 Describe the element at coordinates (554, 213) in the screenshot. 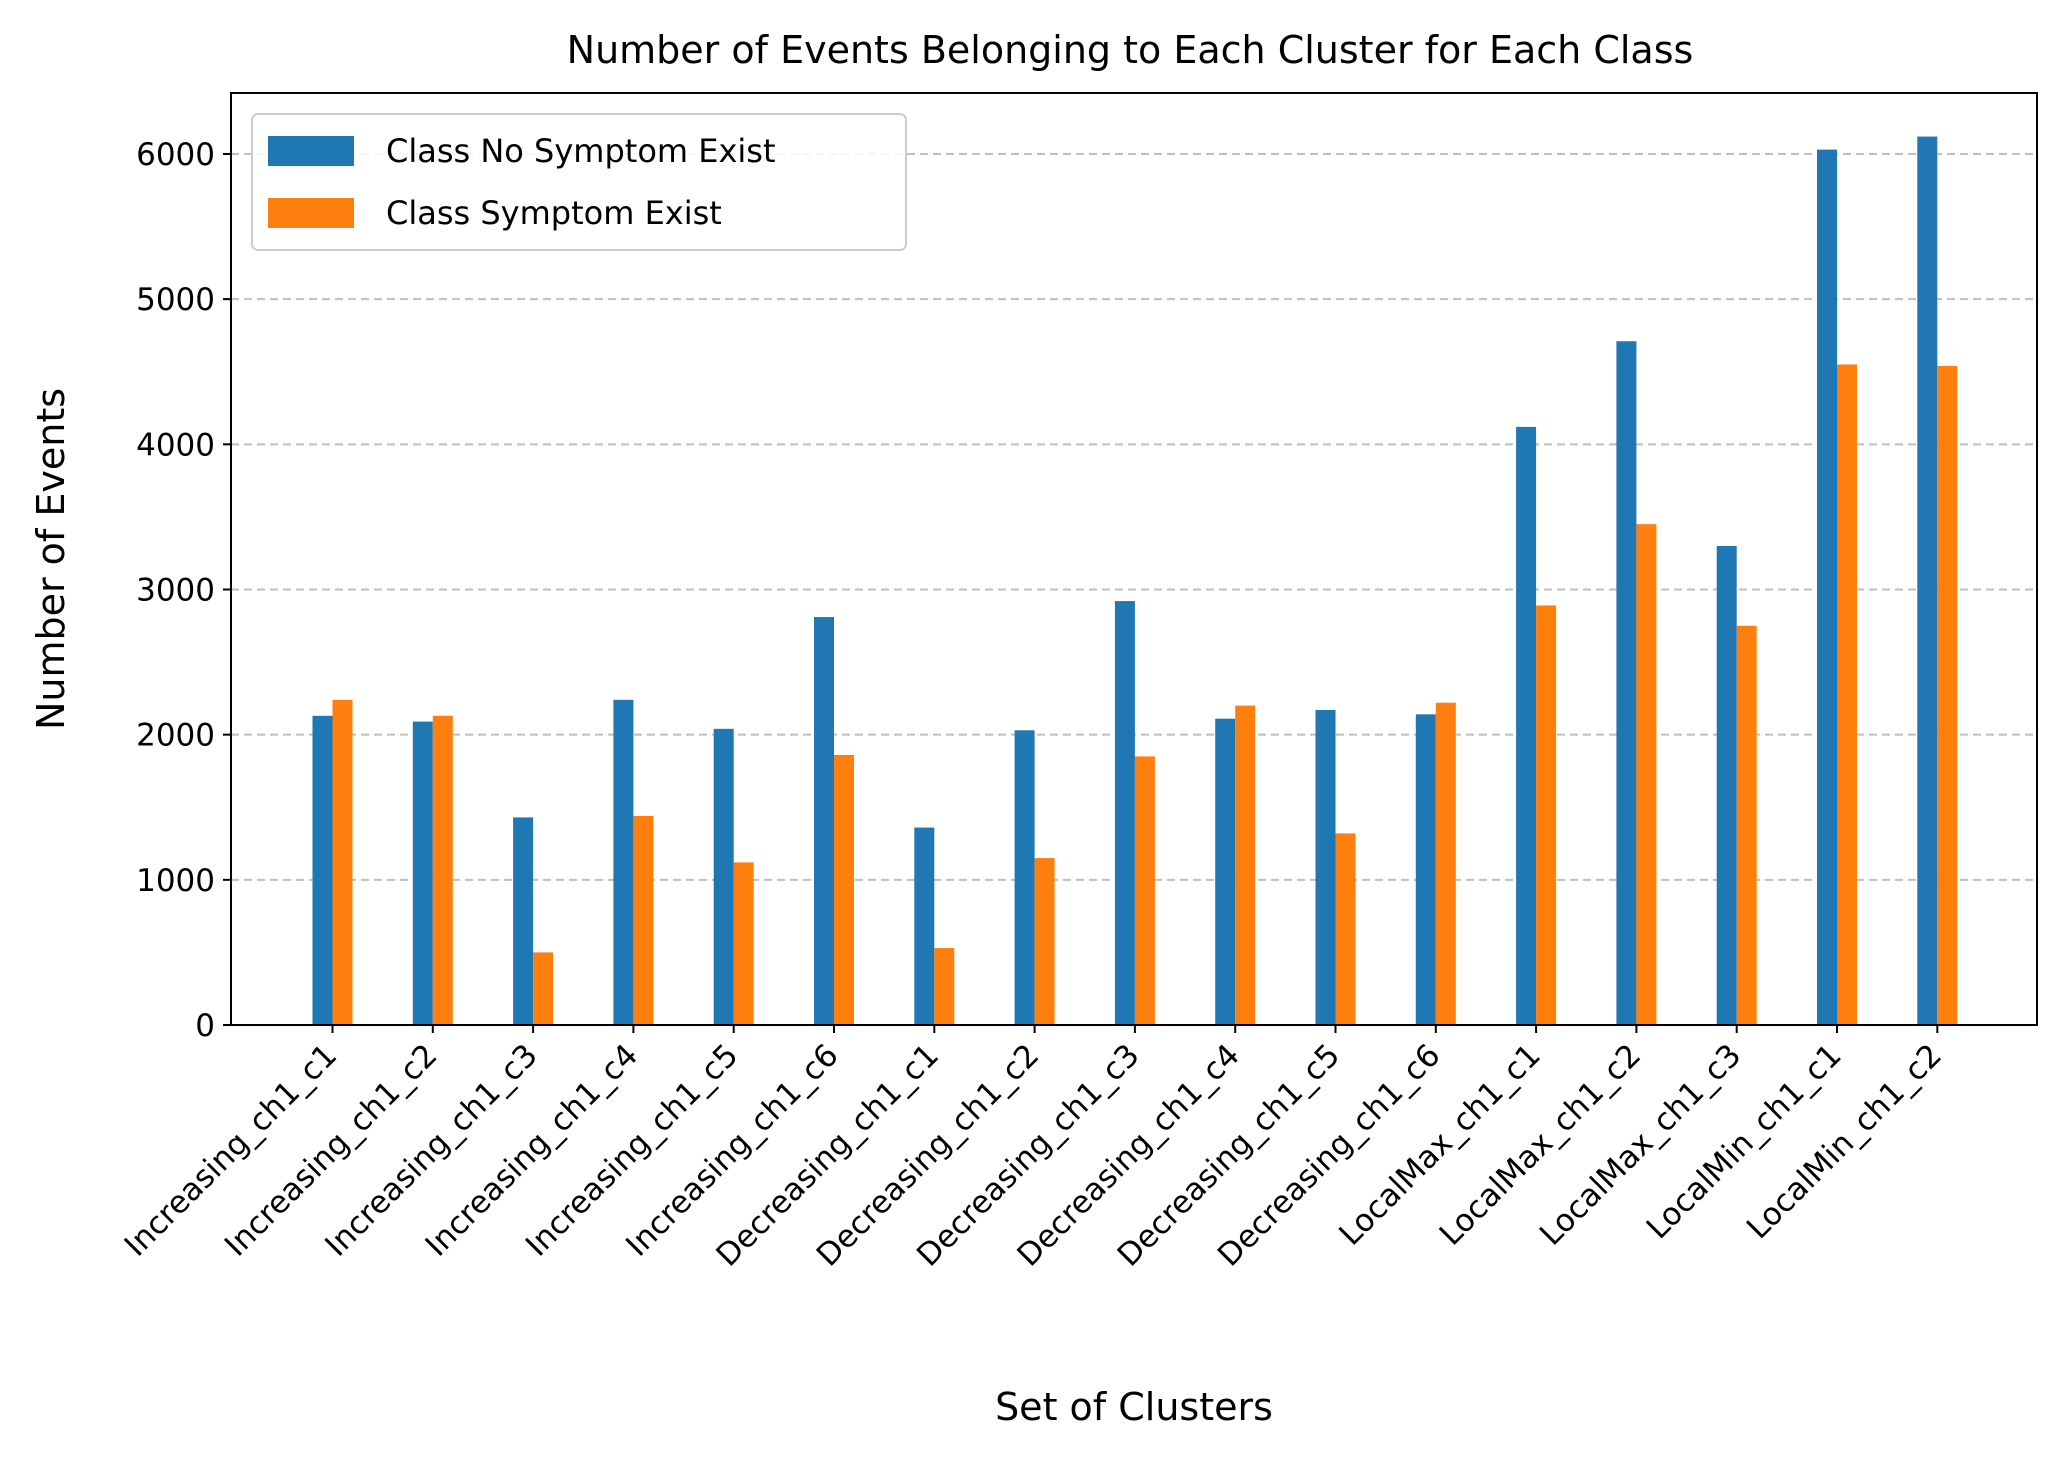

I see `legend-label-symptom: Class Symptom Exist` at that location.